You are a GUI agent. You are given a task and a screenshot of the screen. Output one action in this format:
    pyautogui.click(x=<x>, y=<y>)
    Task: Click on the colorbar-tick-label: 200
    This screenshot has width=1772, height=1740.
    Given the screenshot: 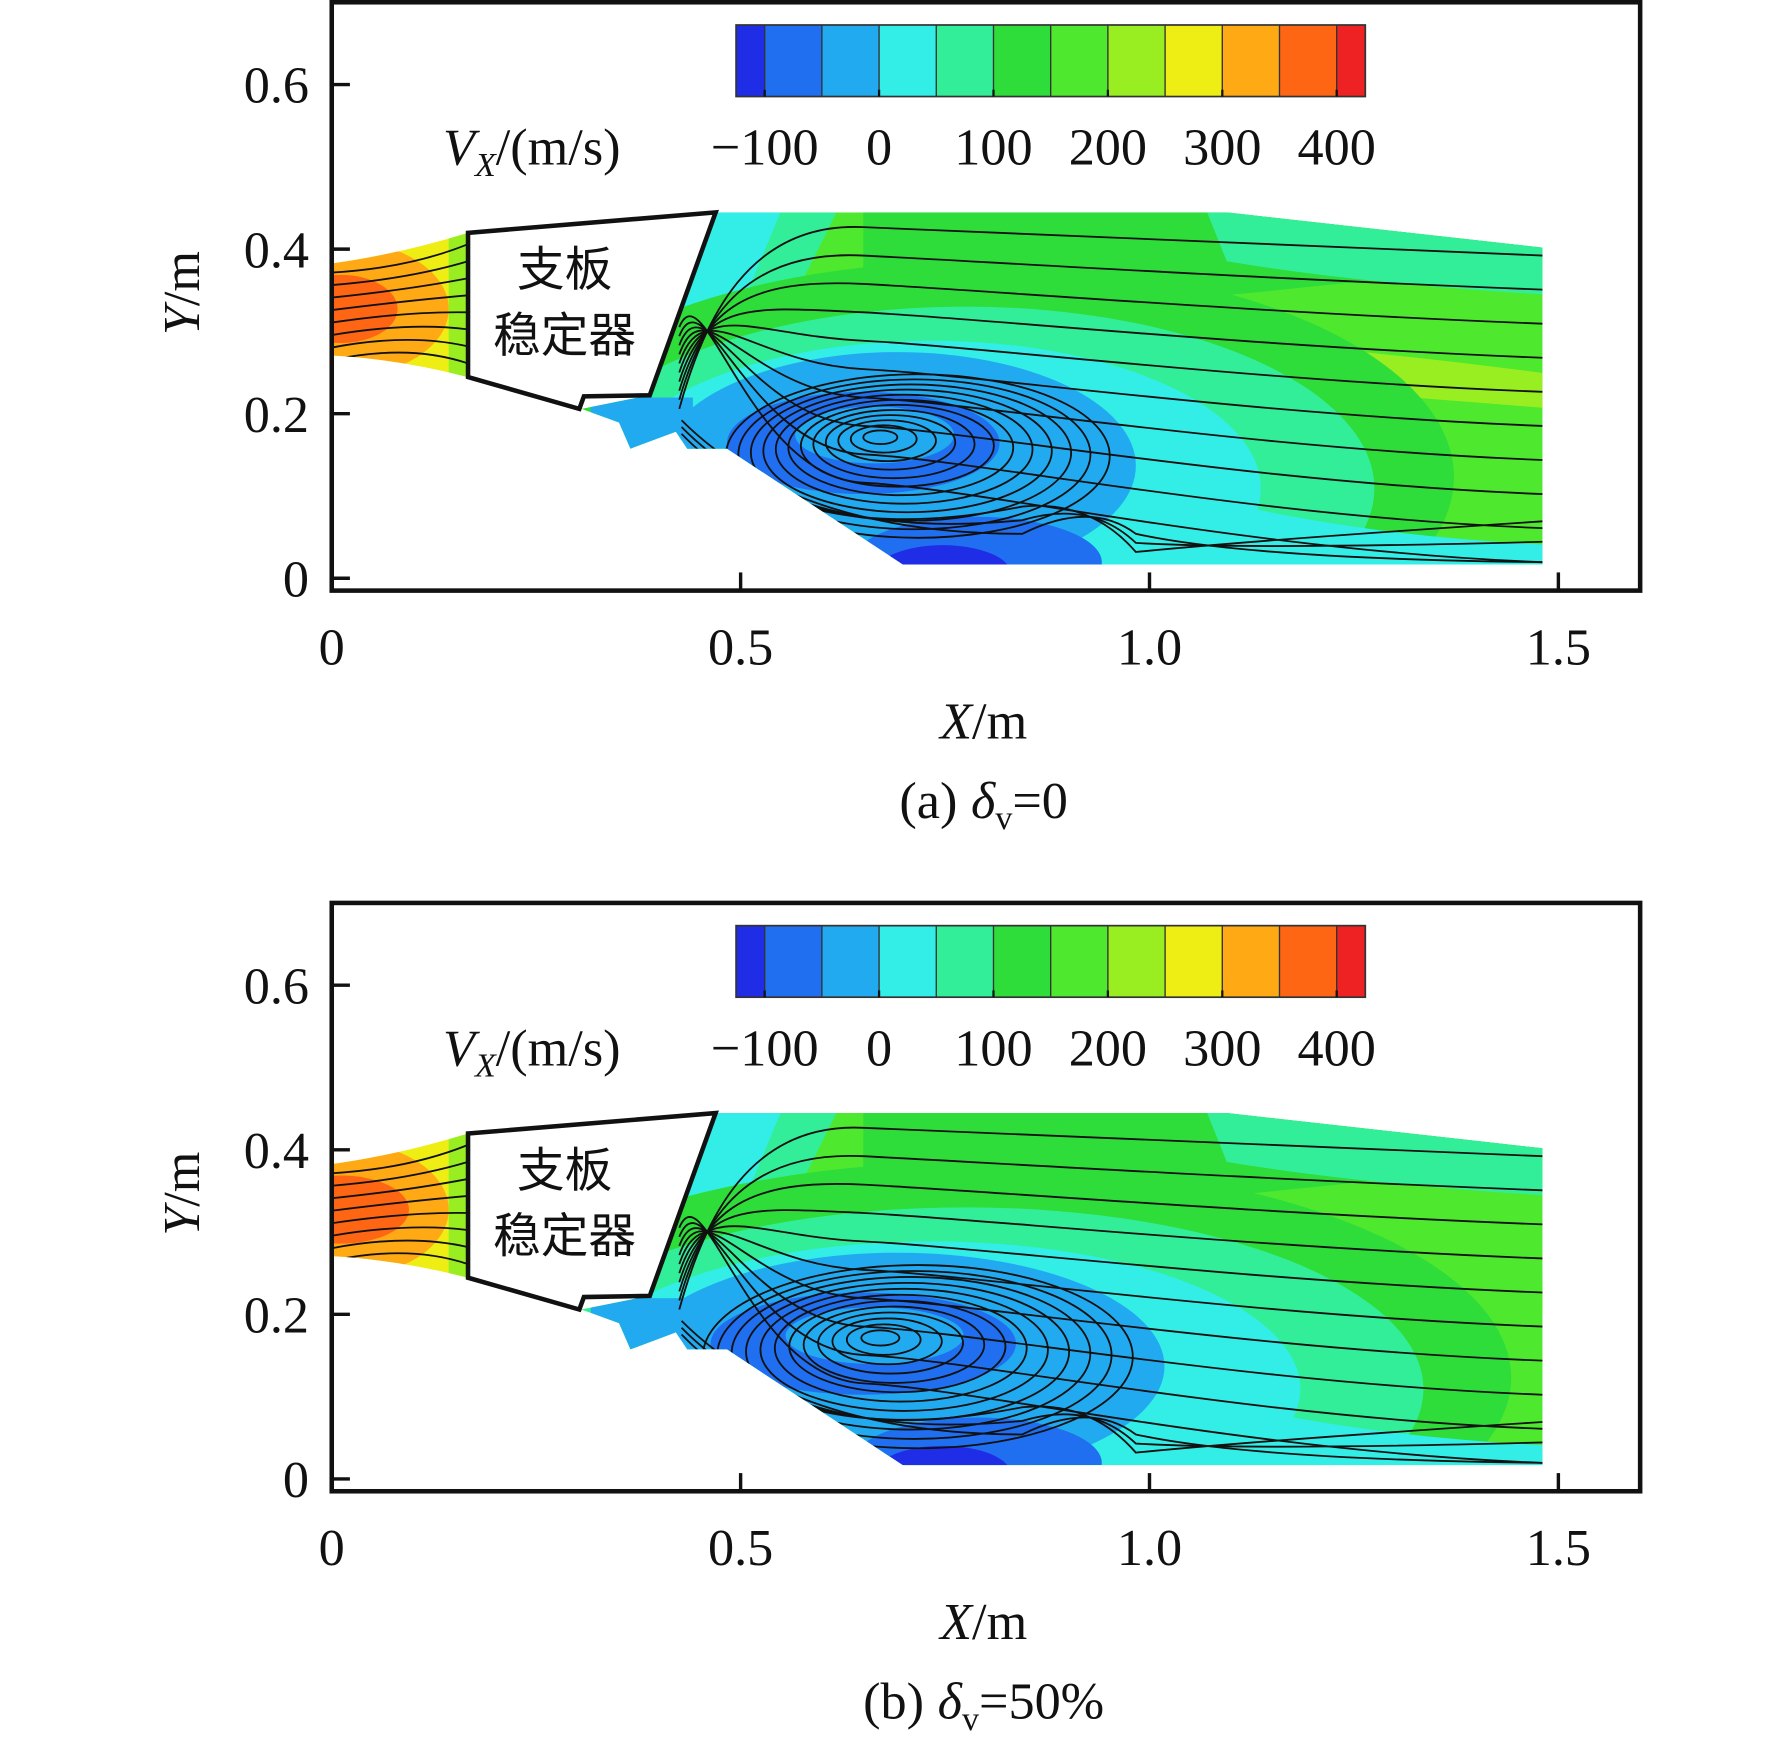 What is the action you would take?
    pyautogui.click(x=1108, y=148)
    